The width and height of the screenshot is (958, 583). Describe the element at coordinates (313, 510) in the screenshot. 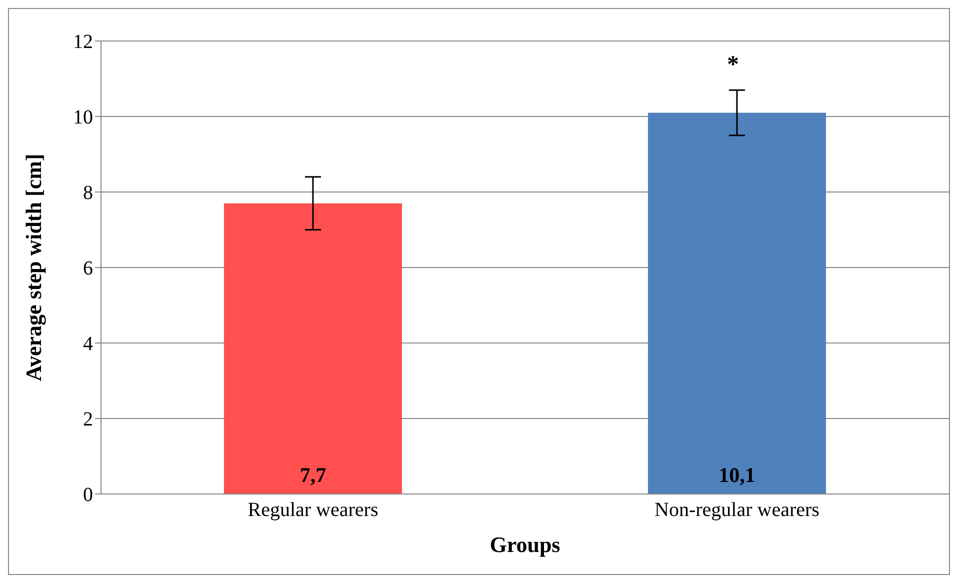

I see `x-tick-label: Regular wearers` at that location.